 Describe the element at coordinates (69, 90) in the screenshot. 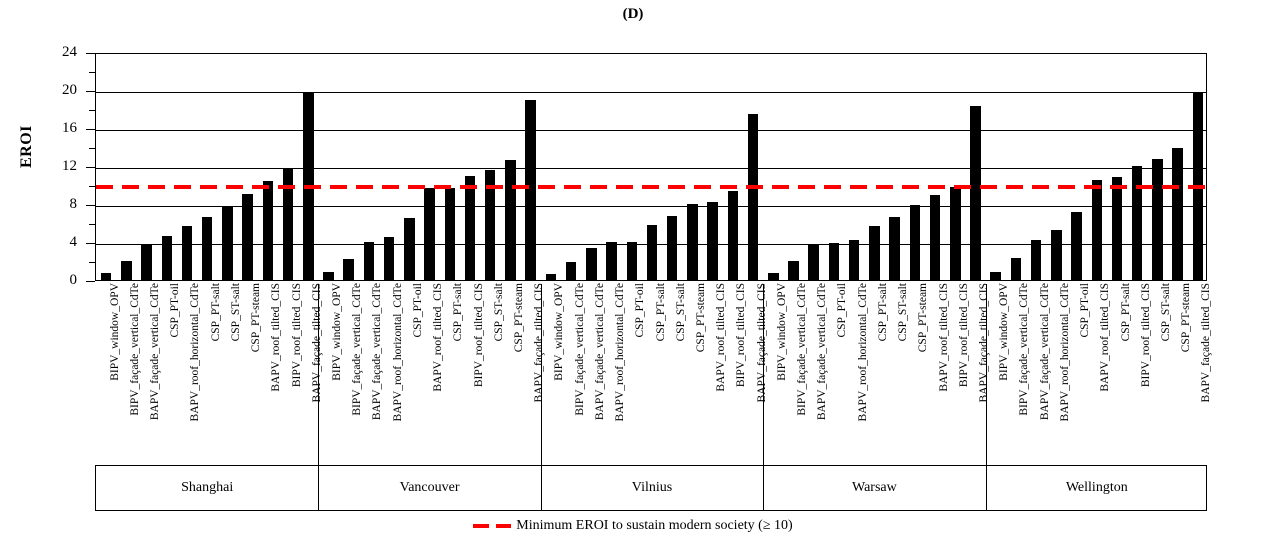

I see `y-tick-label: 20` at that location.